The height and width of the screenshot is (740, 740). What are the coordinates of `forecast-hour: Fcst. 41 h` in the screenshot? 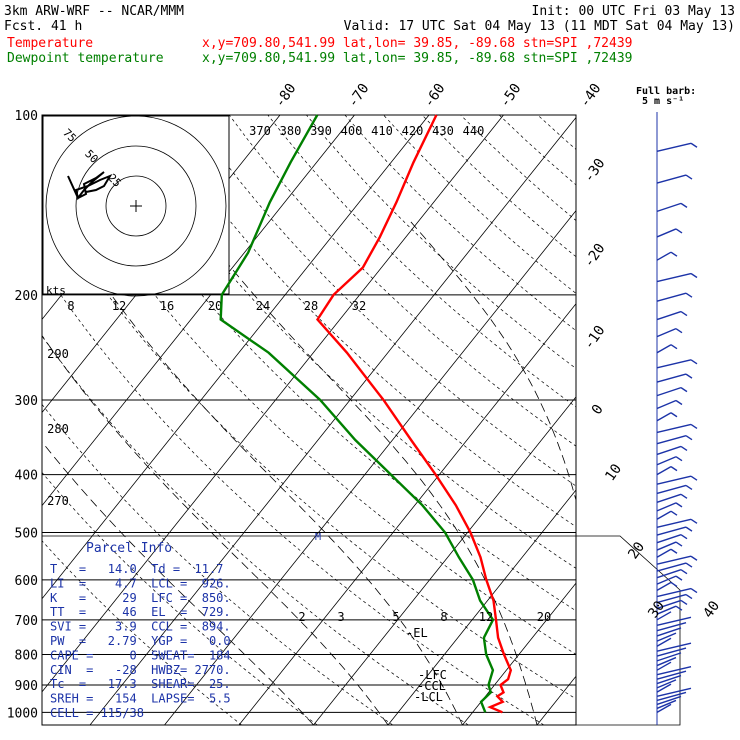 It's located at (43, 26).